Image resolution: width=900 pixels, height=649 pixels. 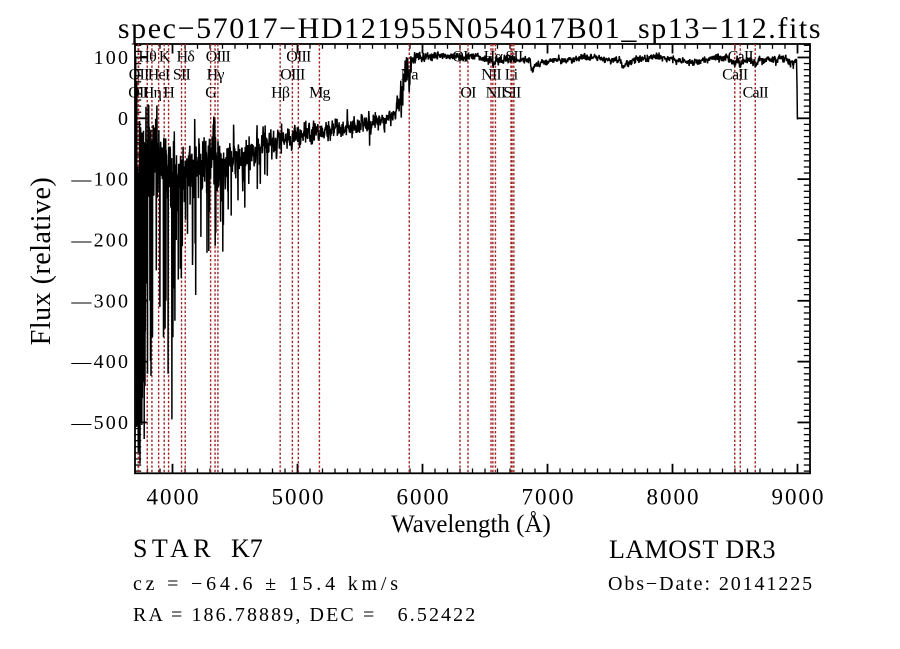 I want to click on svg-text: Flux (relative), so click(x=41, y=261).